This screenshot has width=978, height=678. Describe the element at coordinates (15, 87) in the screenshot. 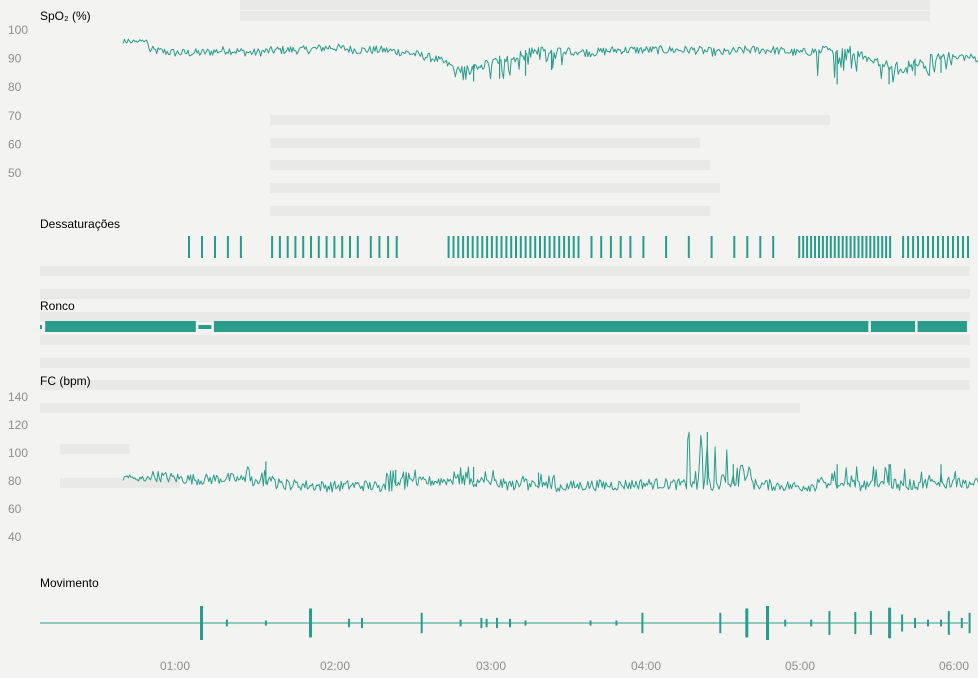

I see `y-tick-label: 80` at that location.